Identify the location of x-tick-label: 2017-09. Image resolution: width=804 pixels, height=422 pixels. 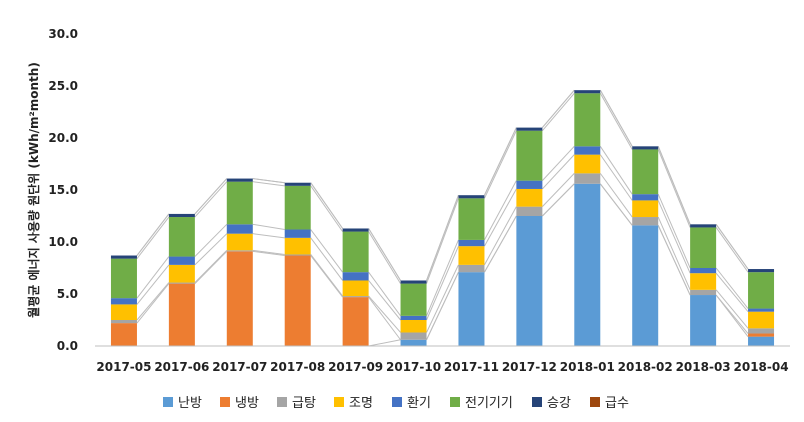
(355, 367).